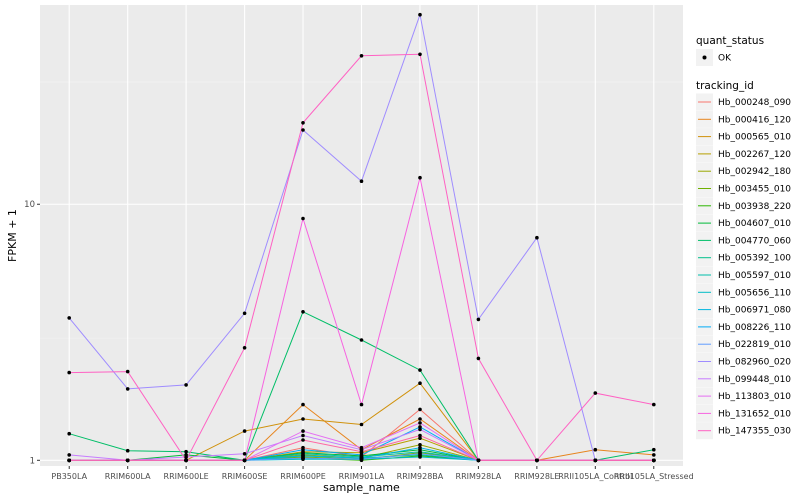 The image size is (800, 504). I want to click on x-tick-label: RRIM600LA, so click(128, 476).